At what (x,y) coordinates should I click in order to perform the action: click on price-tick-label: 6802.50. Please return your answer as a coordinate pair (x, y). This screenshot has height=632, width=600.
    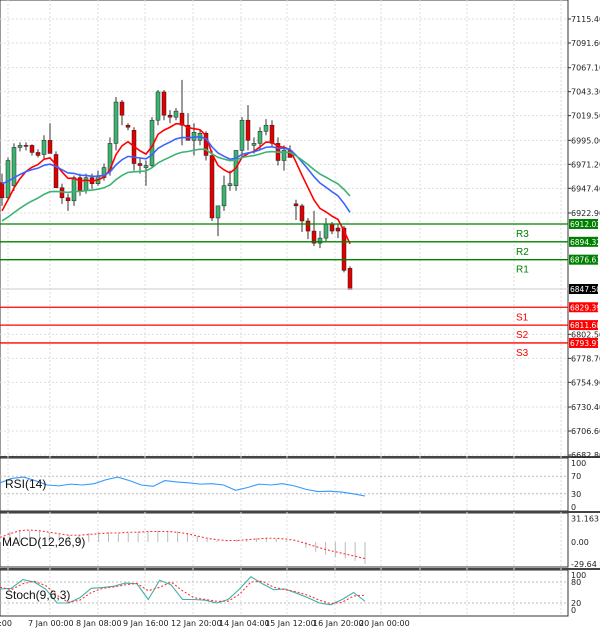
    Looking at the image, I should click on (585, 334).